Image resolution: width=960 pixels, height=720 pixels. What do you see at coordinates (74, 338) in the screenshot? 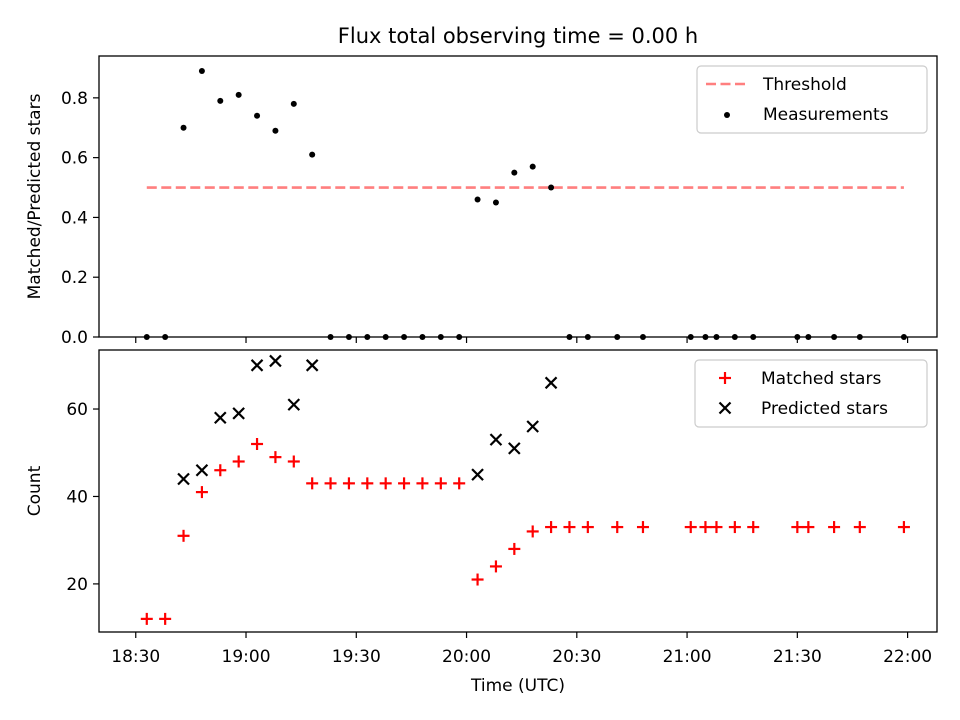
I see `y-tick-label: 0.0` at bounding box center [74, 338].